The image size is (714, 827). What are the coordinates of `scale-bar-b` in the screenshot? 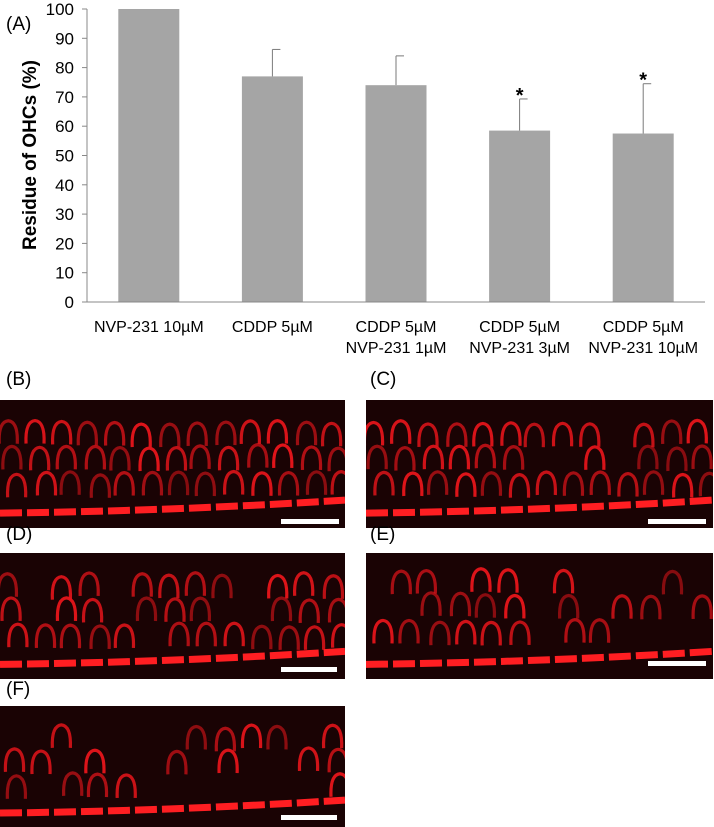 It's located at (310, 521).